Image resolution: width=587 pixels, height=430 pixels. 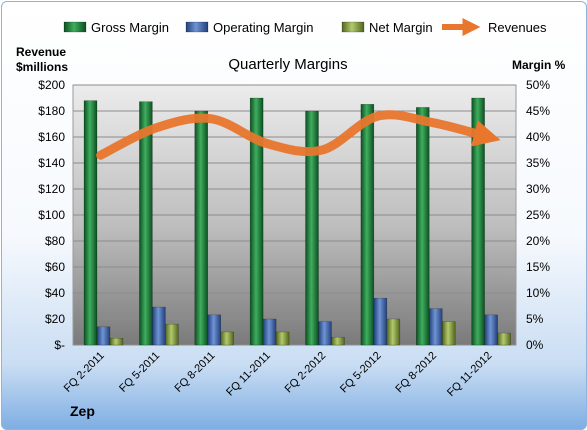 I want to click on x-tick-label: FQ 2-2011, so click(x=84, y=372).